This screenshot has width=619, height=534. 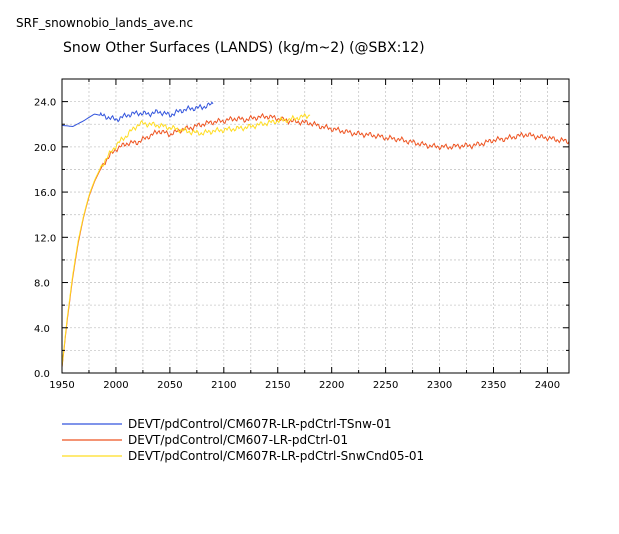 What do you see at coordinates (493, 385) in the screenshot?
I see `x-tick-label: 2350` at bounding box center [493, 385].